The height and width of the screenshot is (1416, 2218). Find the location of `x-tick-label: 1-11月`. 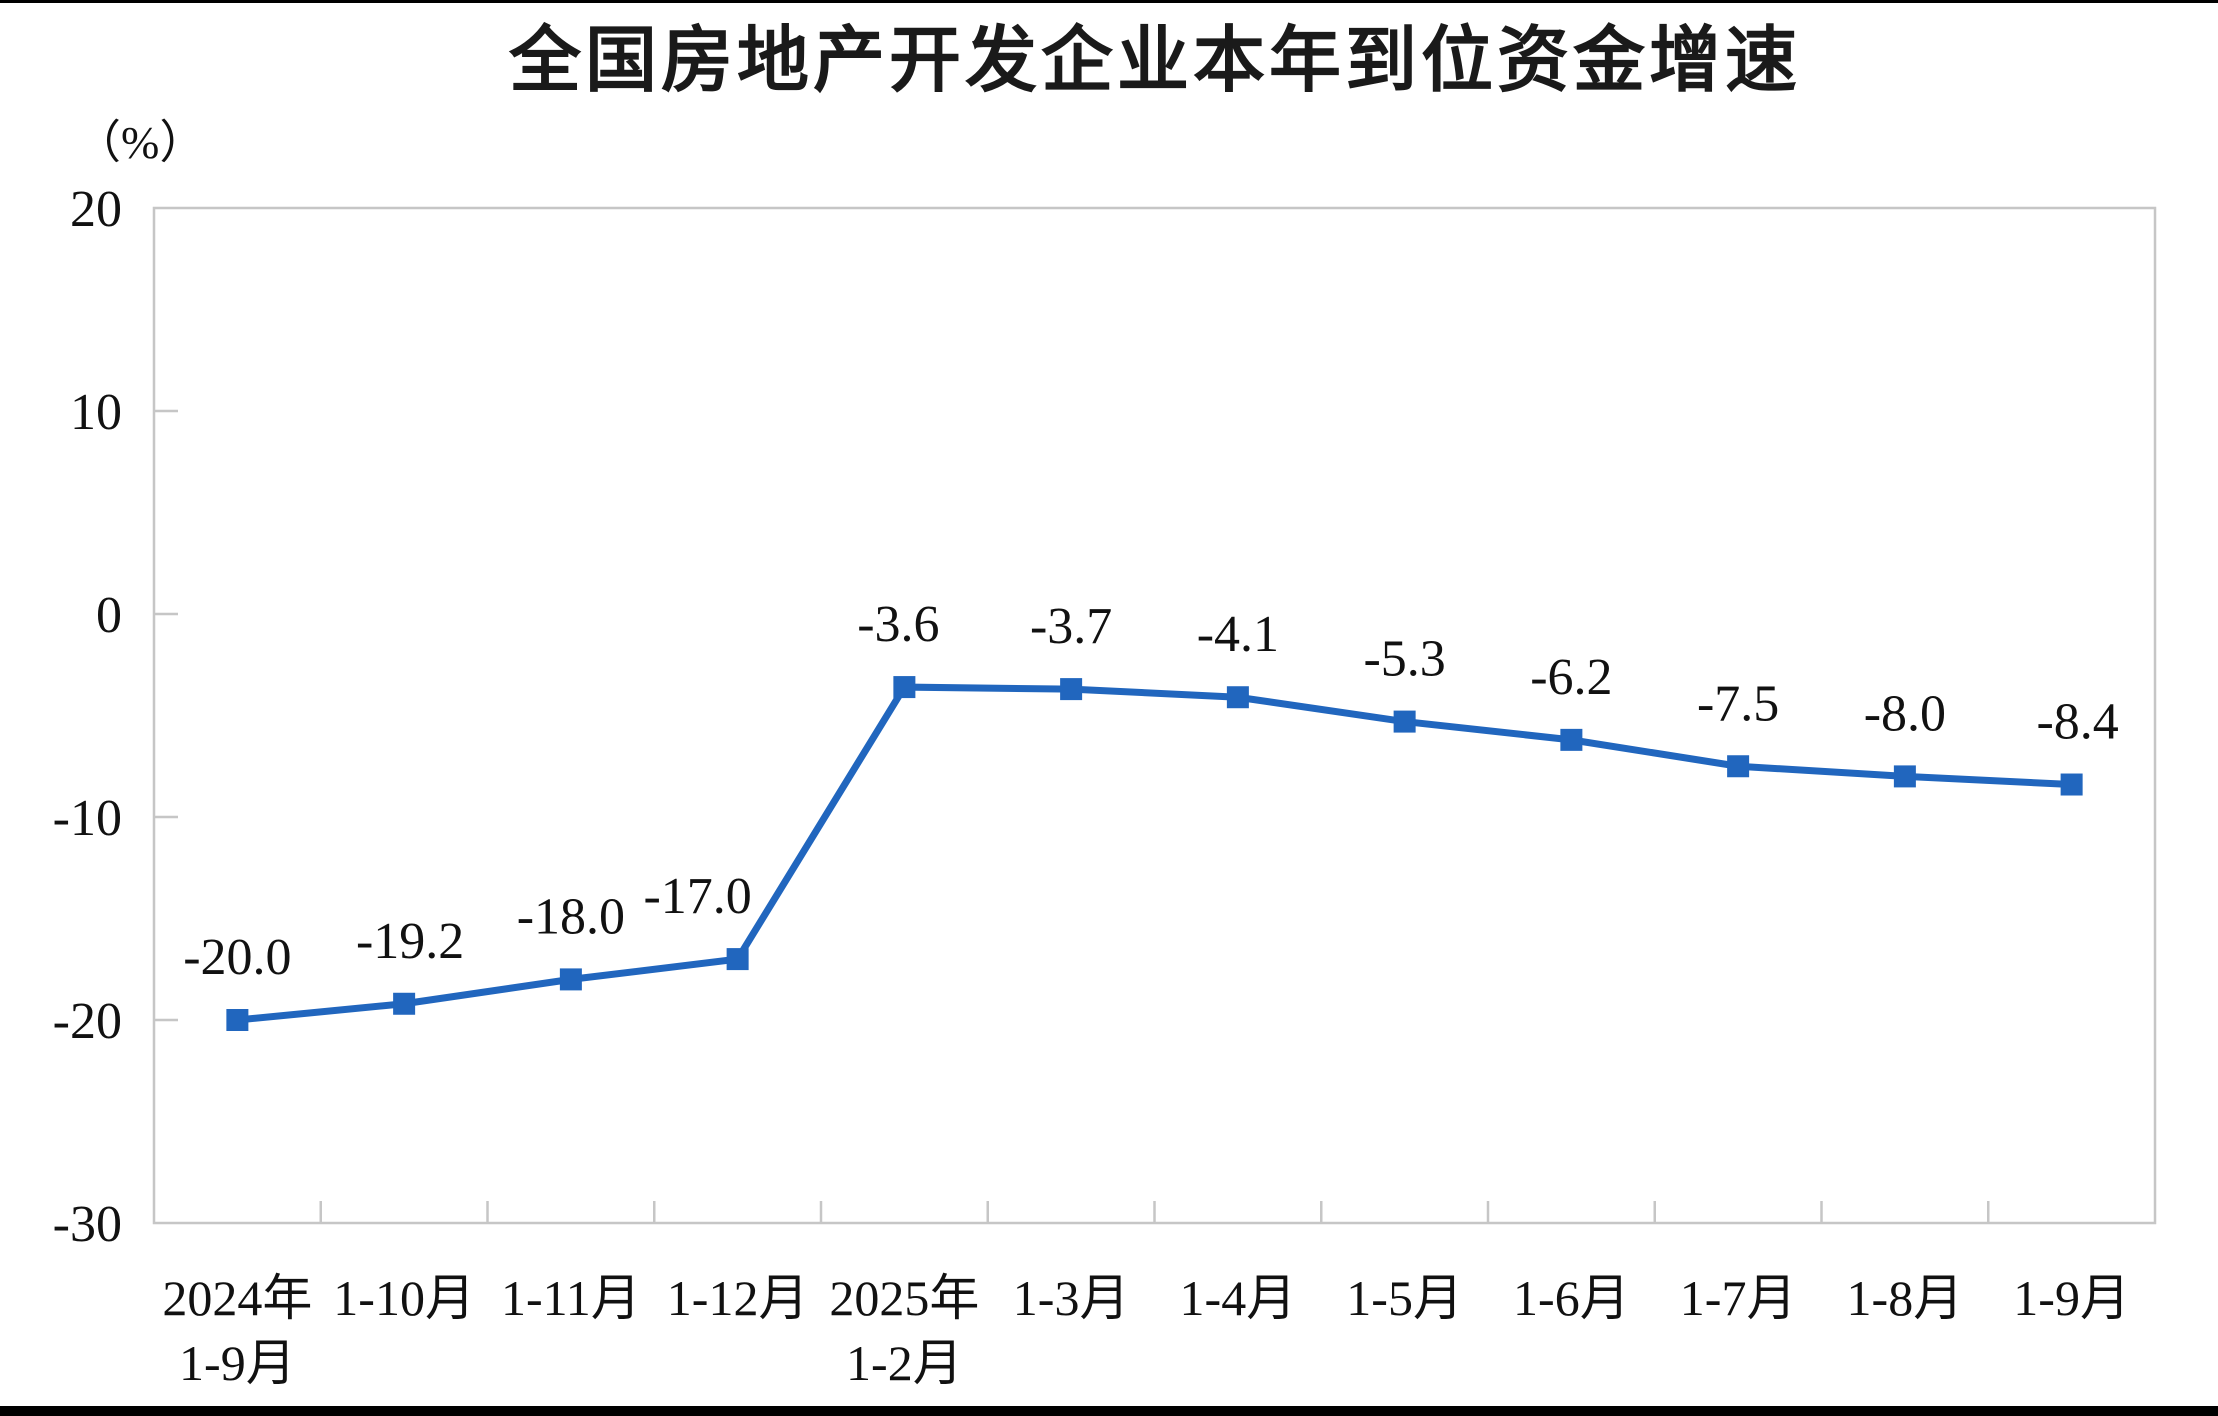

x-tick-label: 1-11月 is located at coordinates (571, 1298).